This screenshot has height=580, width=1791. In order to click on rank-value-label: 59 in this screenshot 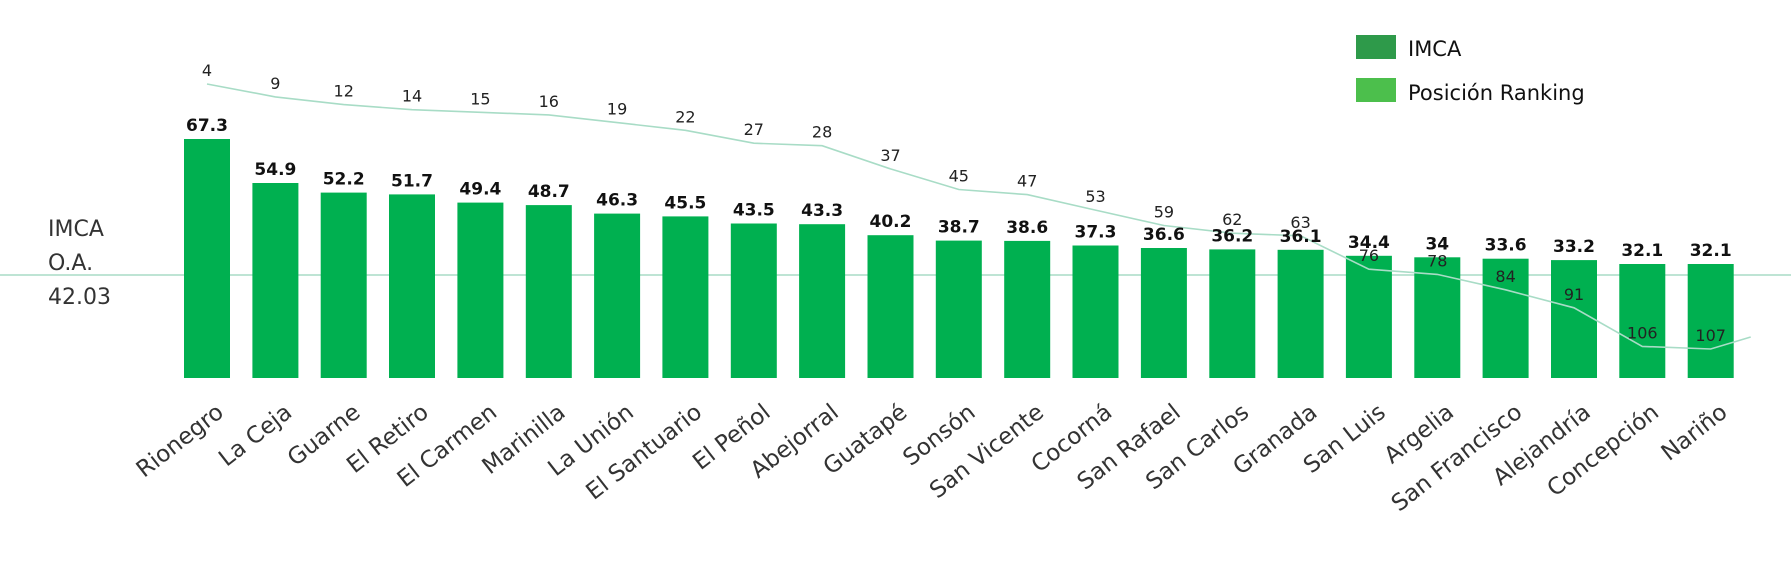, I will do `click(1164, 212)`.